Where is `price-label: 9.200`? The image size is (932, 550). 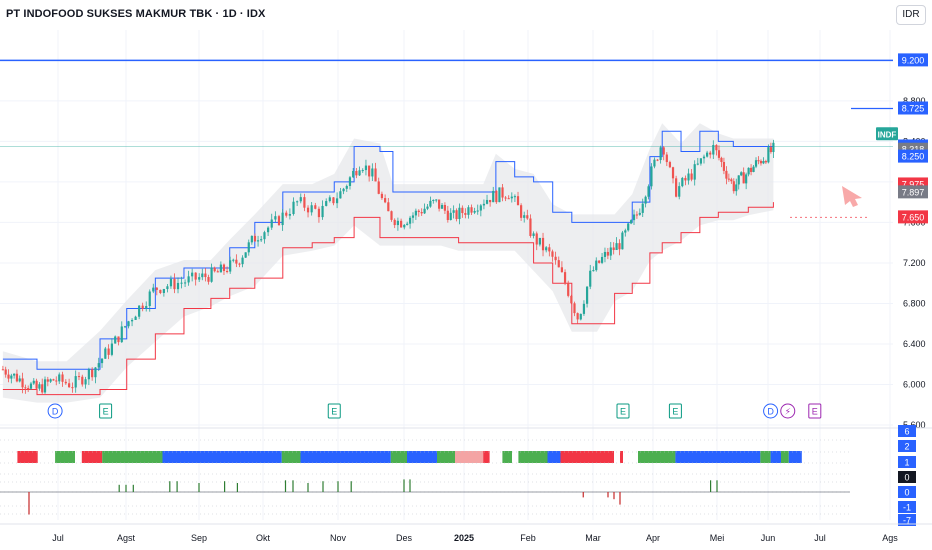
price-label: 9.200 is located at coordinates (913, 60).